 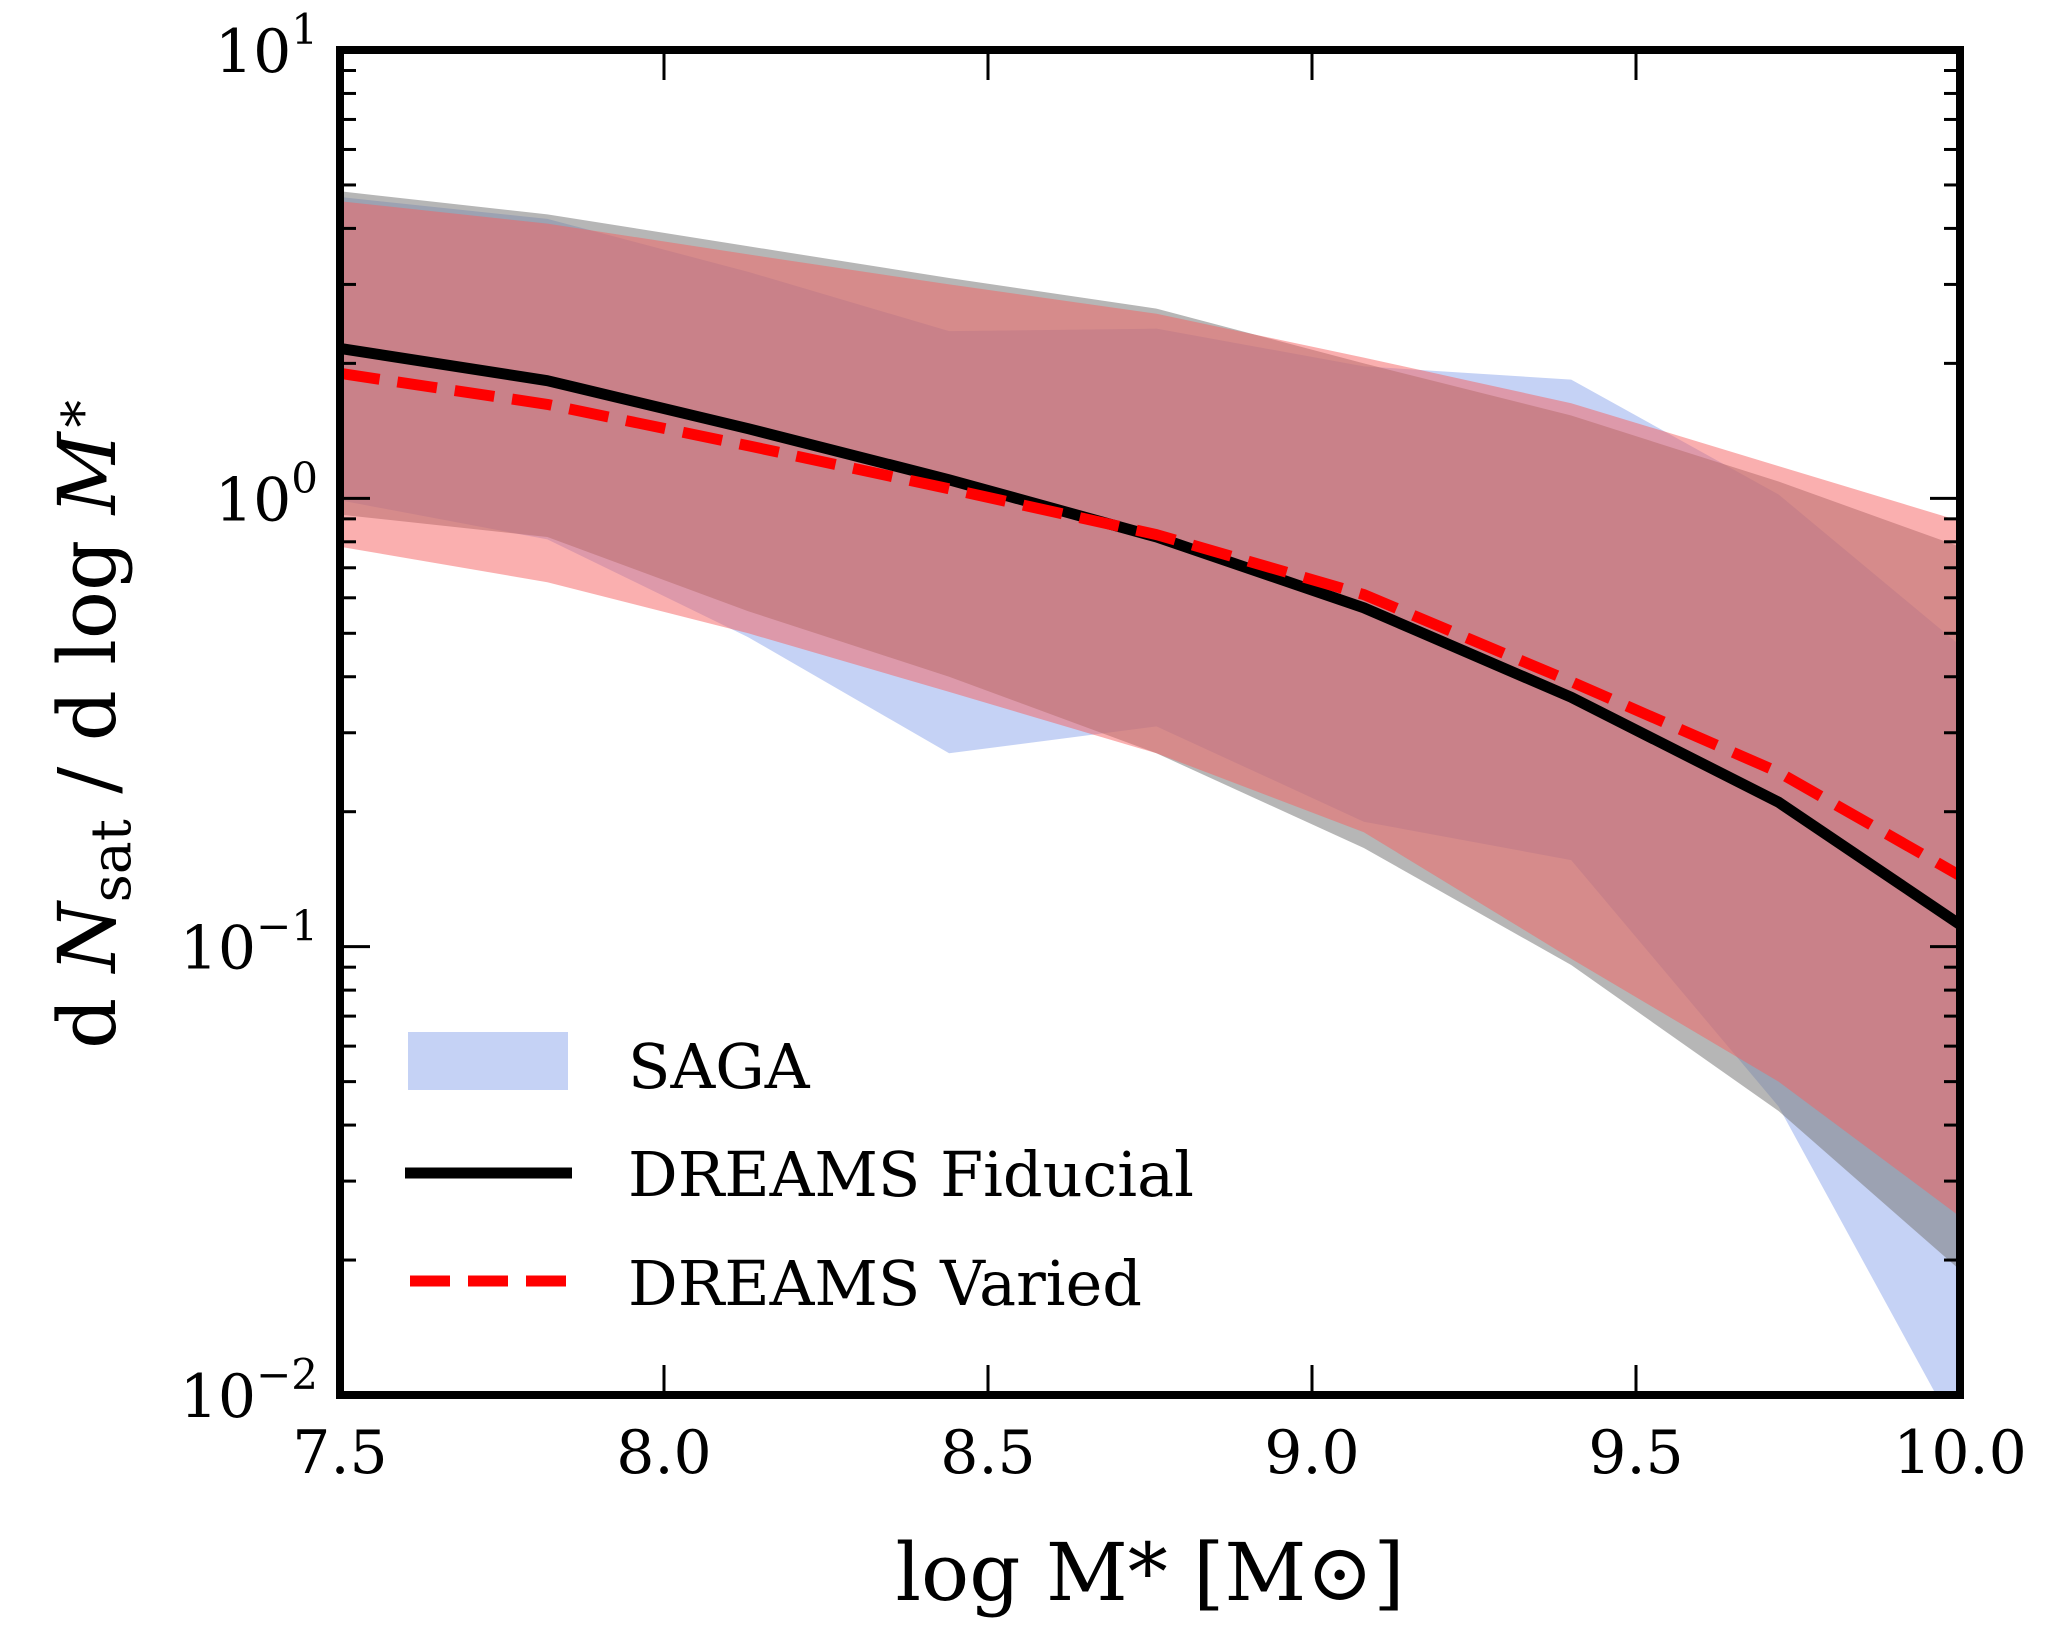 What do you see at coordinates (304, 29) in the screenshot?
I see `y-tick-exponent: 1` at bounding box center [304, 29].